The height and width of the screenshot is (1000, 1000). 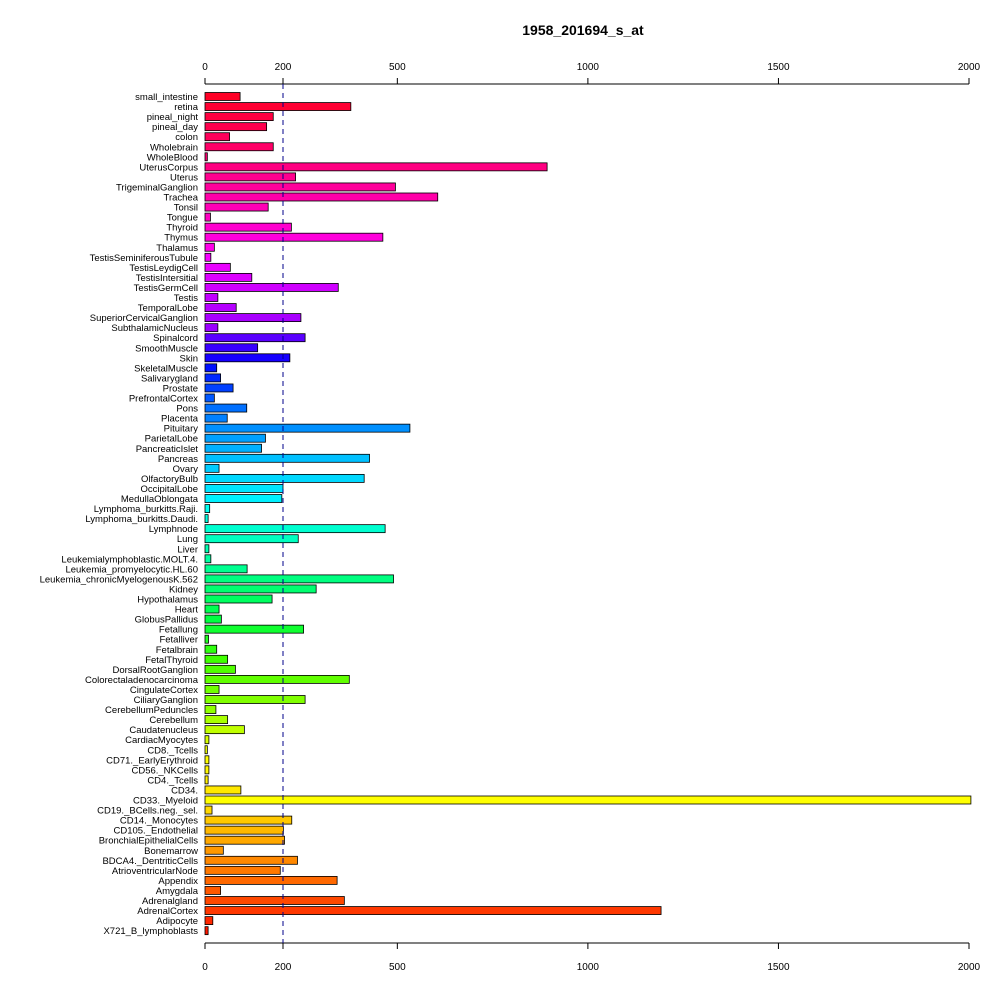 What do you see at coordinates (255, 699) in the screenshot?
I see `bar-CiliaryGanglion` at bounding box center [255, 699].